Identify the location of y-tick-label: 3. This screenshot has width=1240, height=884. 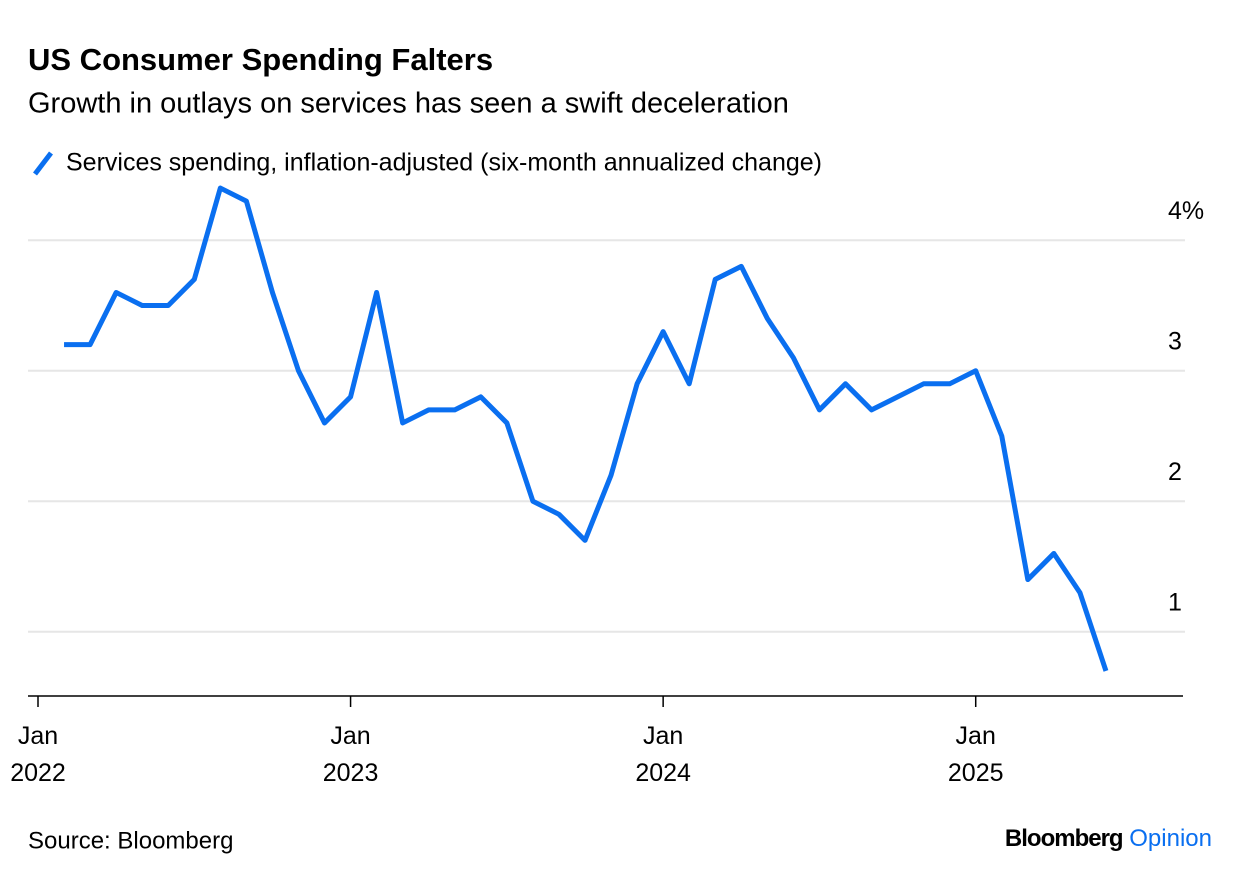
(1175, 341).